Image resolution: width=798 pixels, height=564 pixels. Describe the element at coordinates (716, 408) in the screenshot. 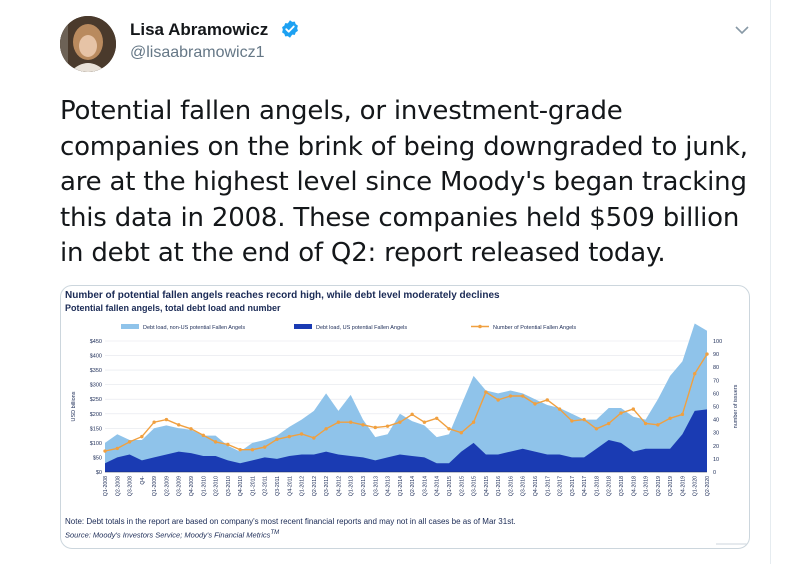

I see `y-tick-right: 50` at that location.